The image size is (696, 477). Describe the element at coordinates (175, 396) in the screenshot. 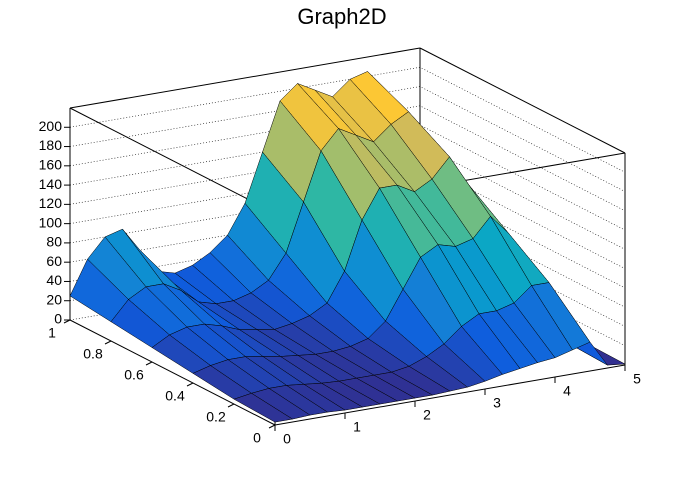

I see `y-tick-label: 0.4` at that location.